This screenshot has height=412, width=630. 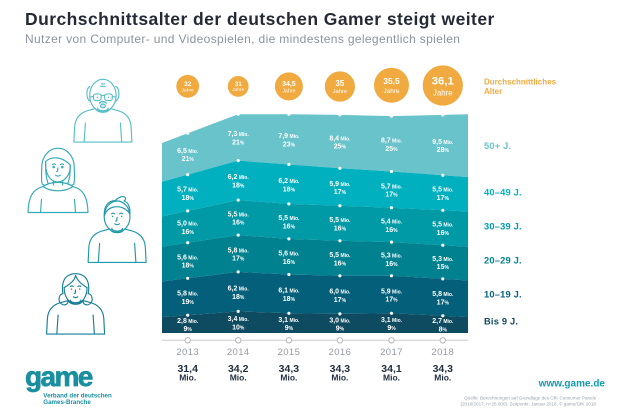 What do you see at coordinates (188, 84) in the screenshot?
I see `svg-text: 32` at bounding box center [188, 84].